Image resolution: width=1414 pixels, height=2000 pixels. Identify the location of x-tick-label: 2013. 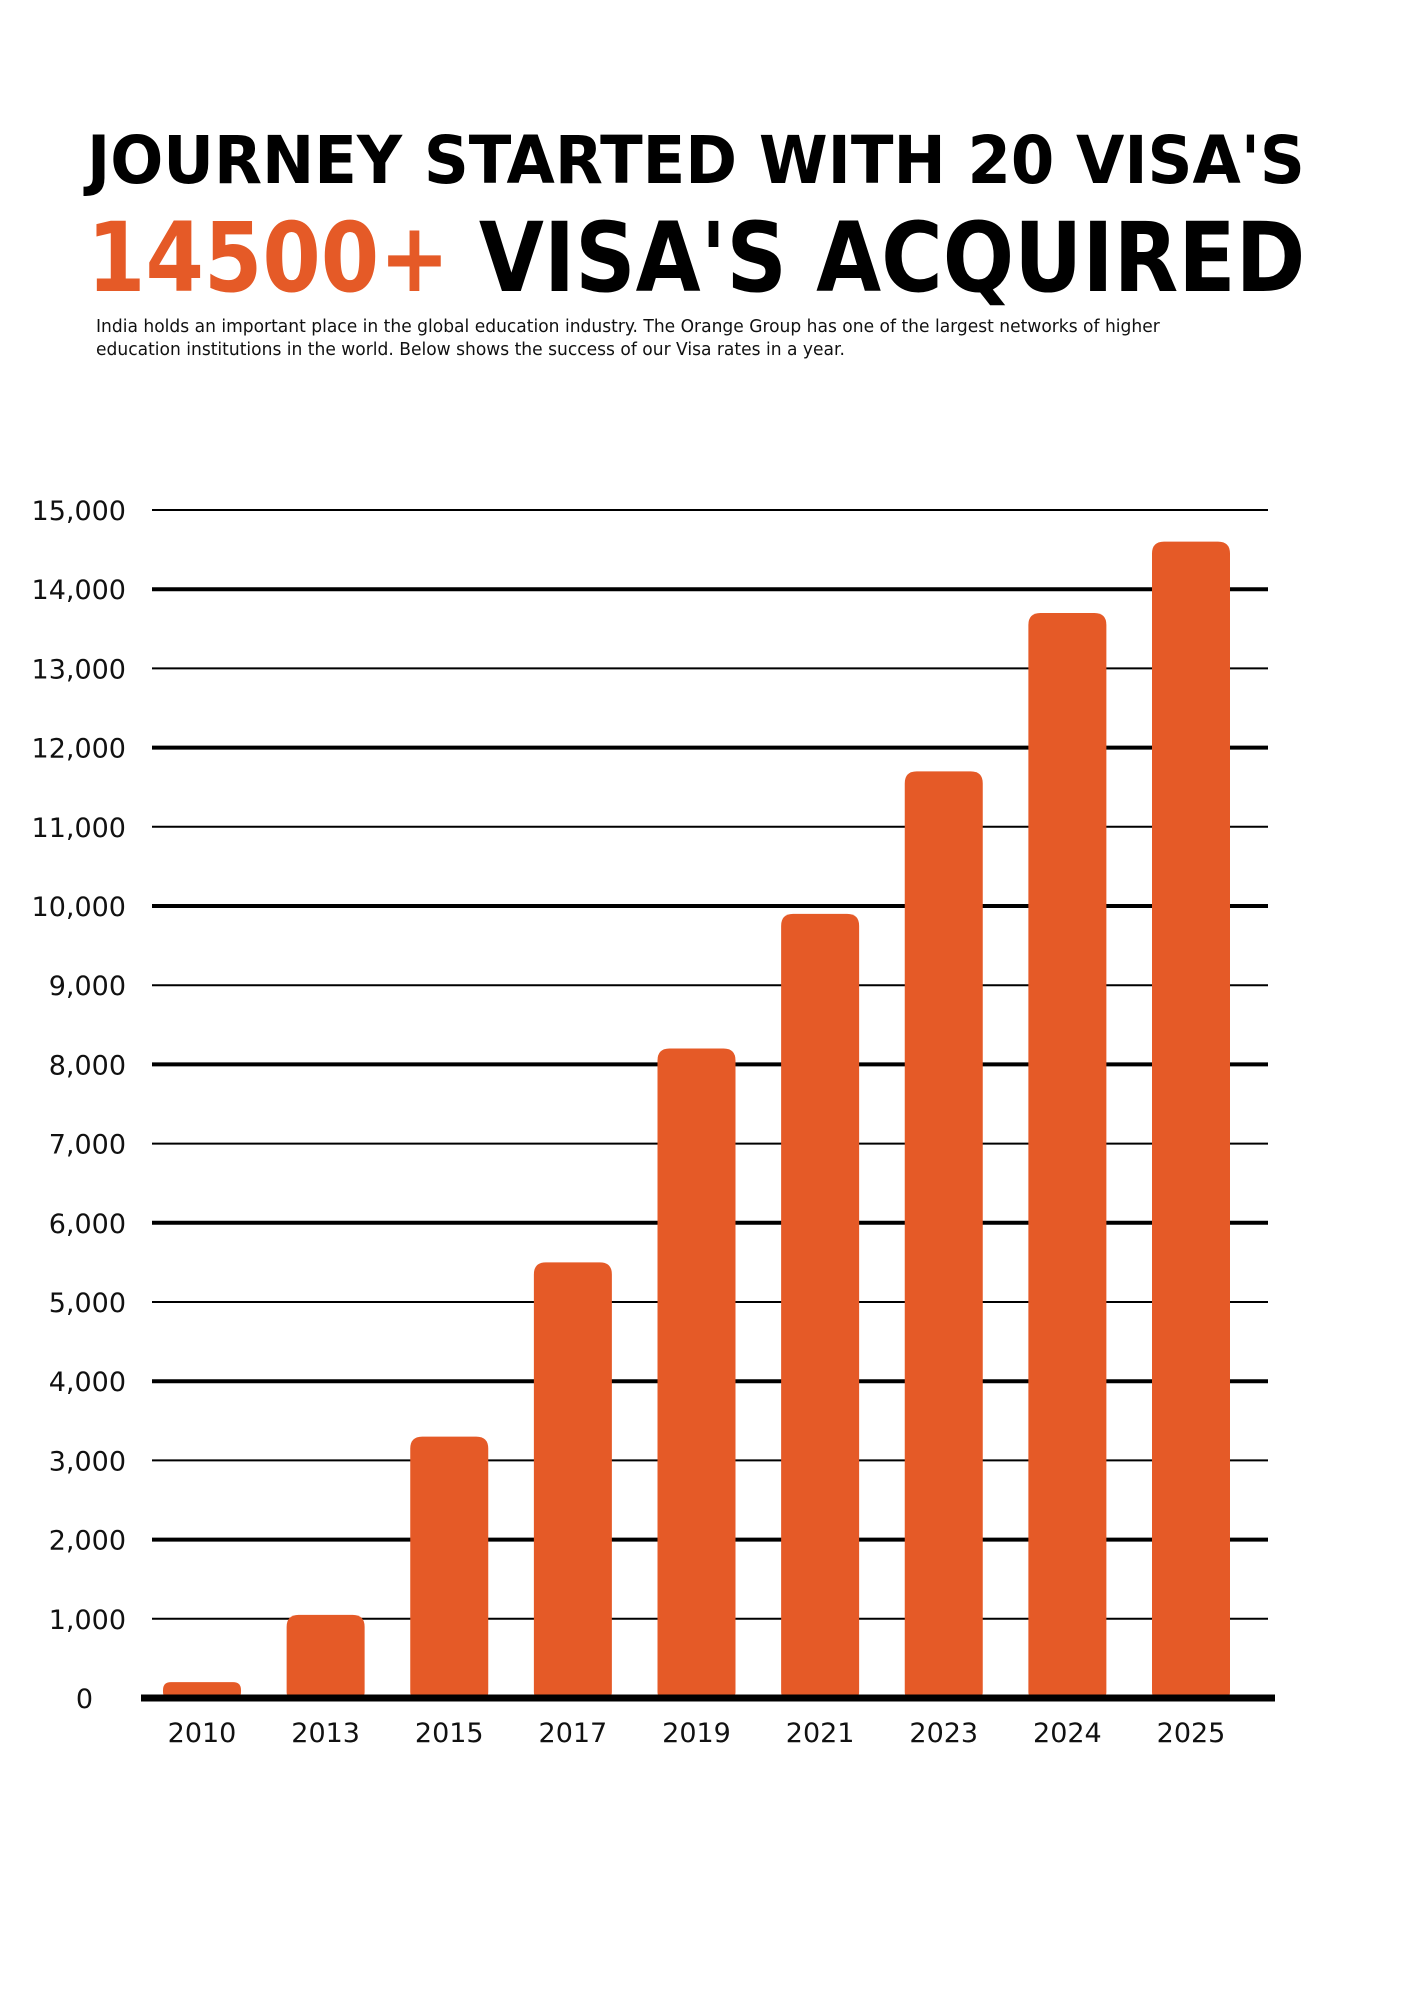
(325, 1733).